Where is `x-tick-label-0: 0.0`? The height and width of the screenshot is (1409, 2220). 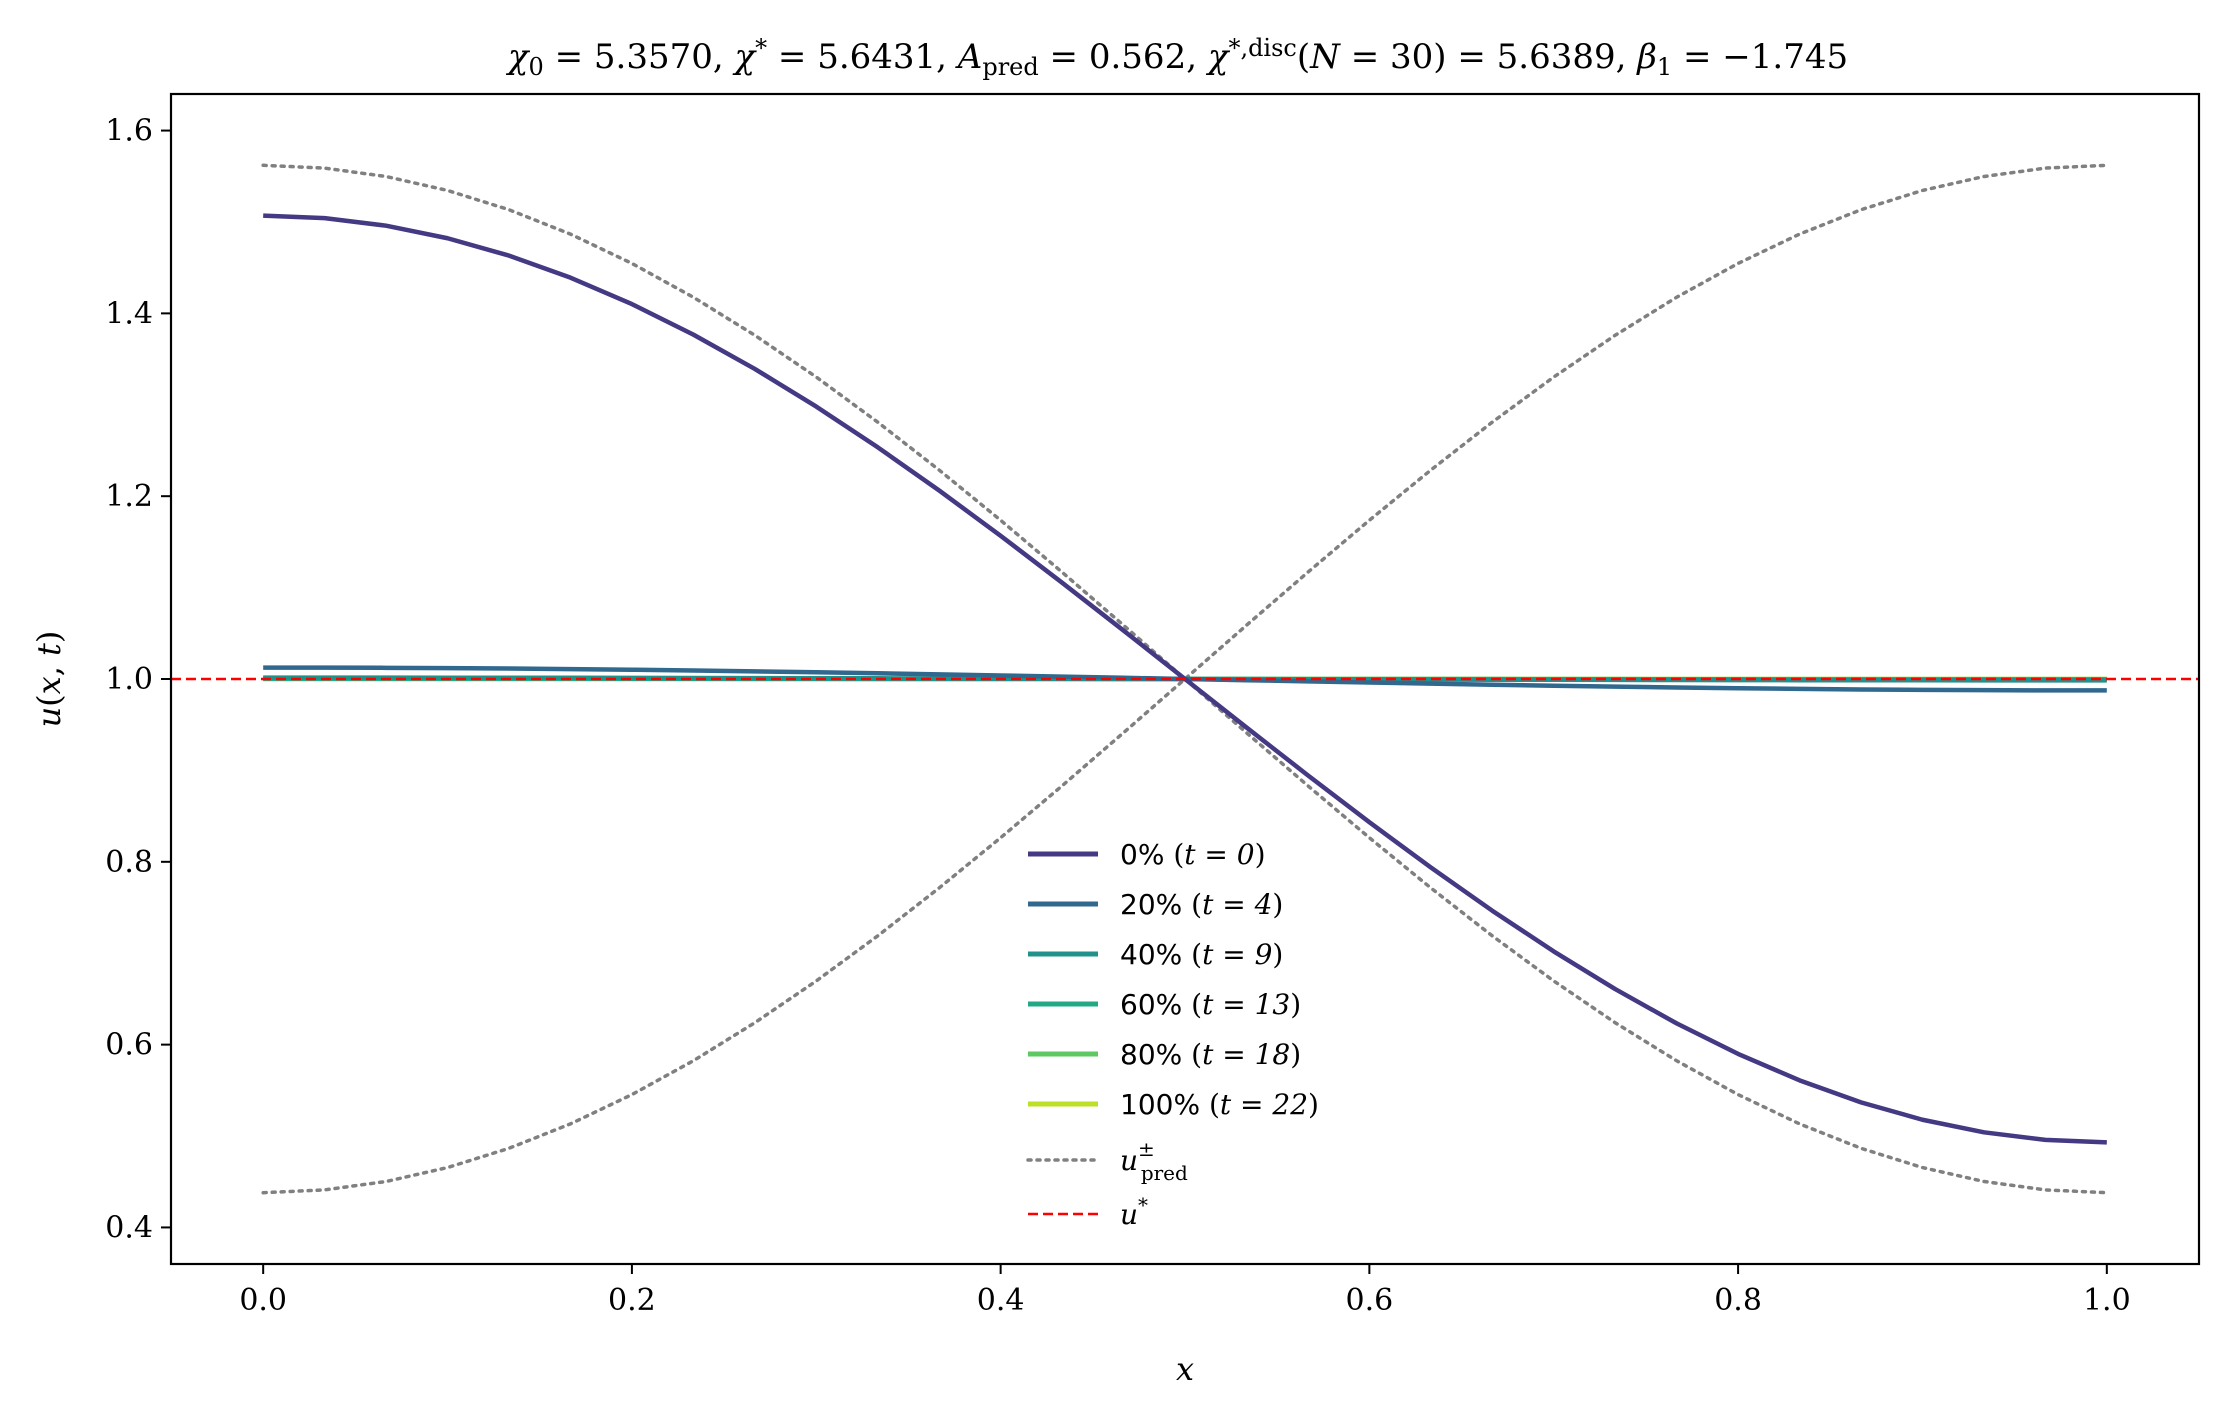 x-tick-label-0: 0.0 is located at coordinates (263, 1300).